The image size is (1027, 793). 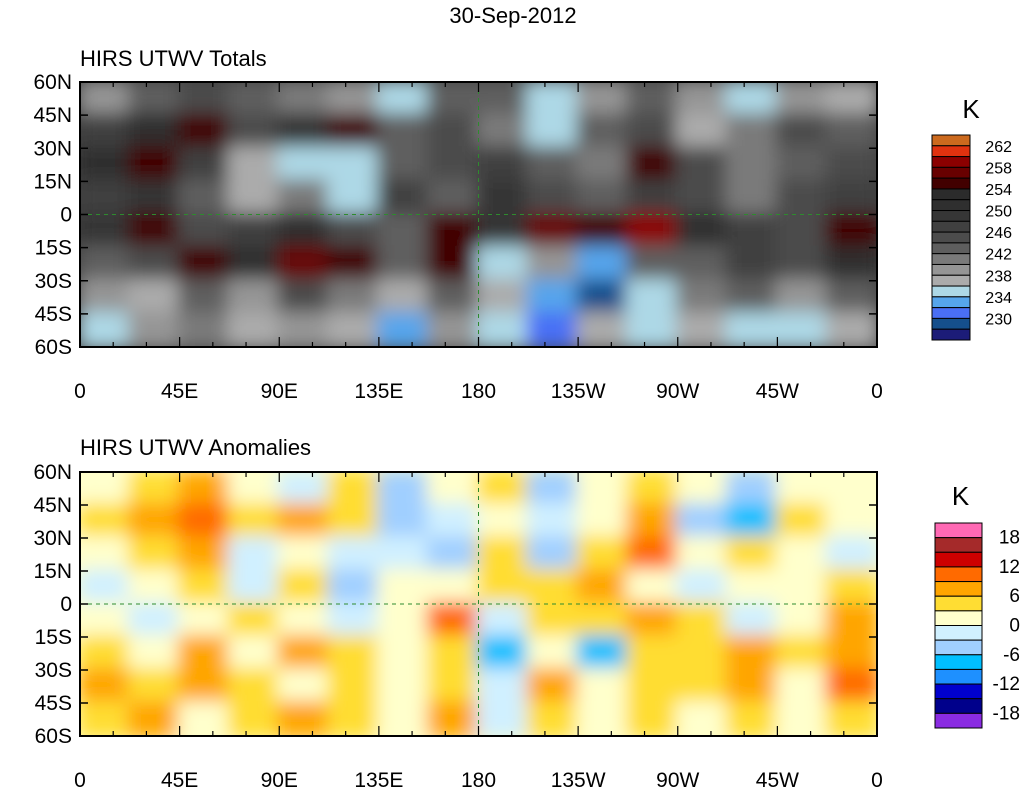 I want to click on ytick-label: 45N, so click(x=52, y=115).